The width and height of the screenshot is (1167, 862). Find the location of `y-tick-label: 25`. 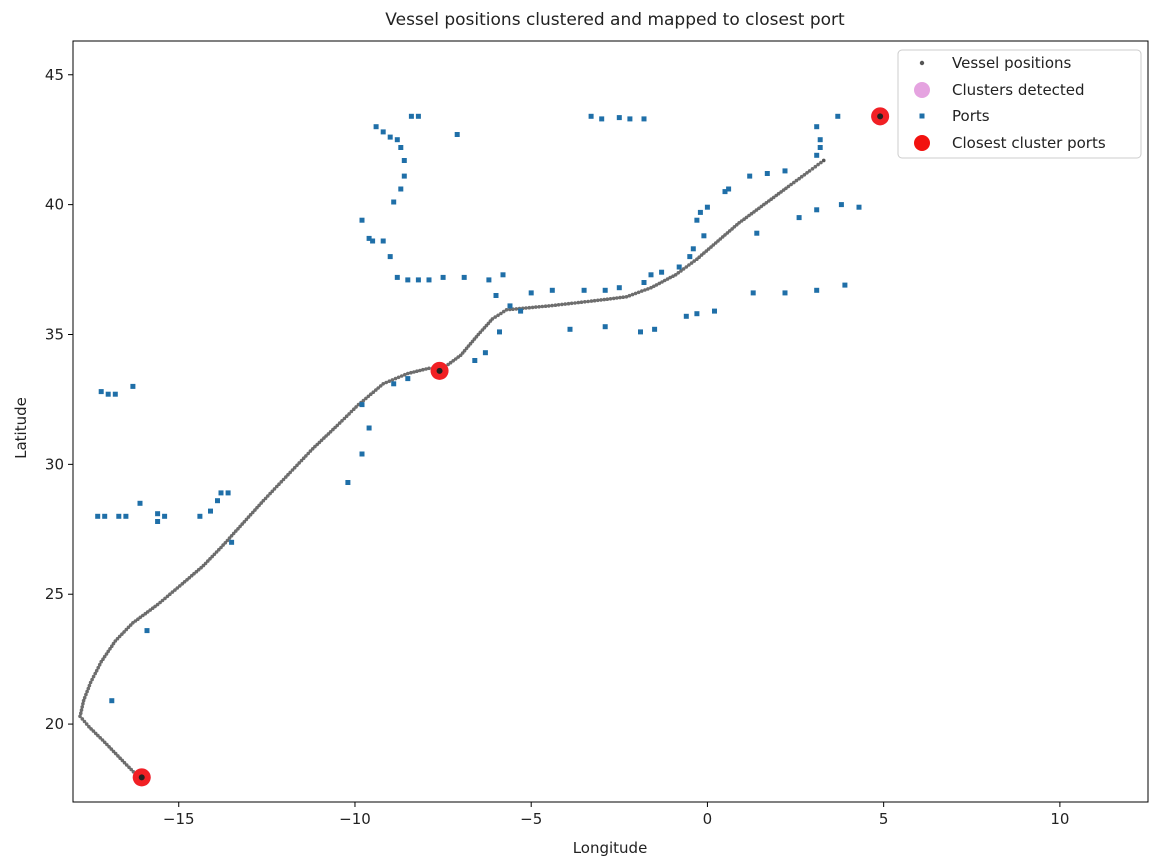

y-tick-label: 25 is located at coordinates (54, 594).